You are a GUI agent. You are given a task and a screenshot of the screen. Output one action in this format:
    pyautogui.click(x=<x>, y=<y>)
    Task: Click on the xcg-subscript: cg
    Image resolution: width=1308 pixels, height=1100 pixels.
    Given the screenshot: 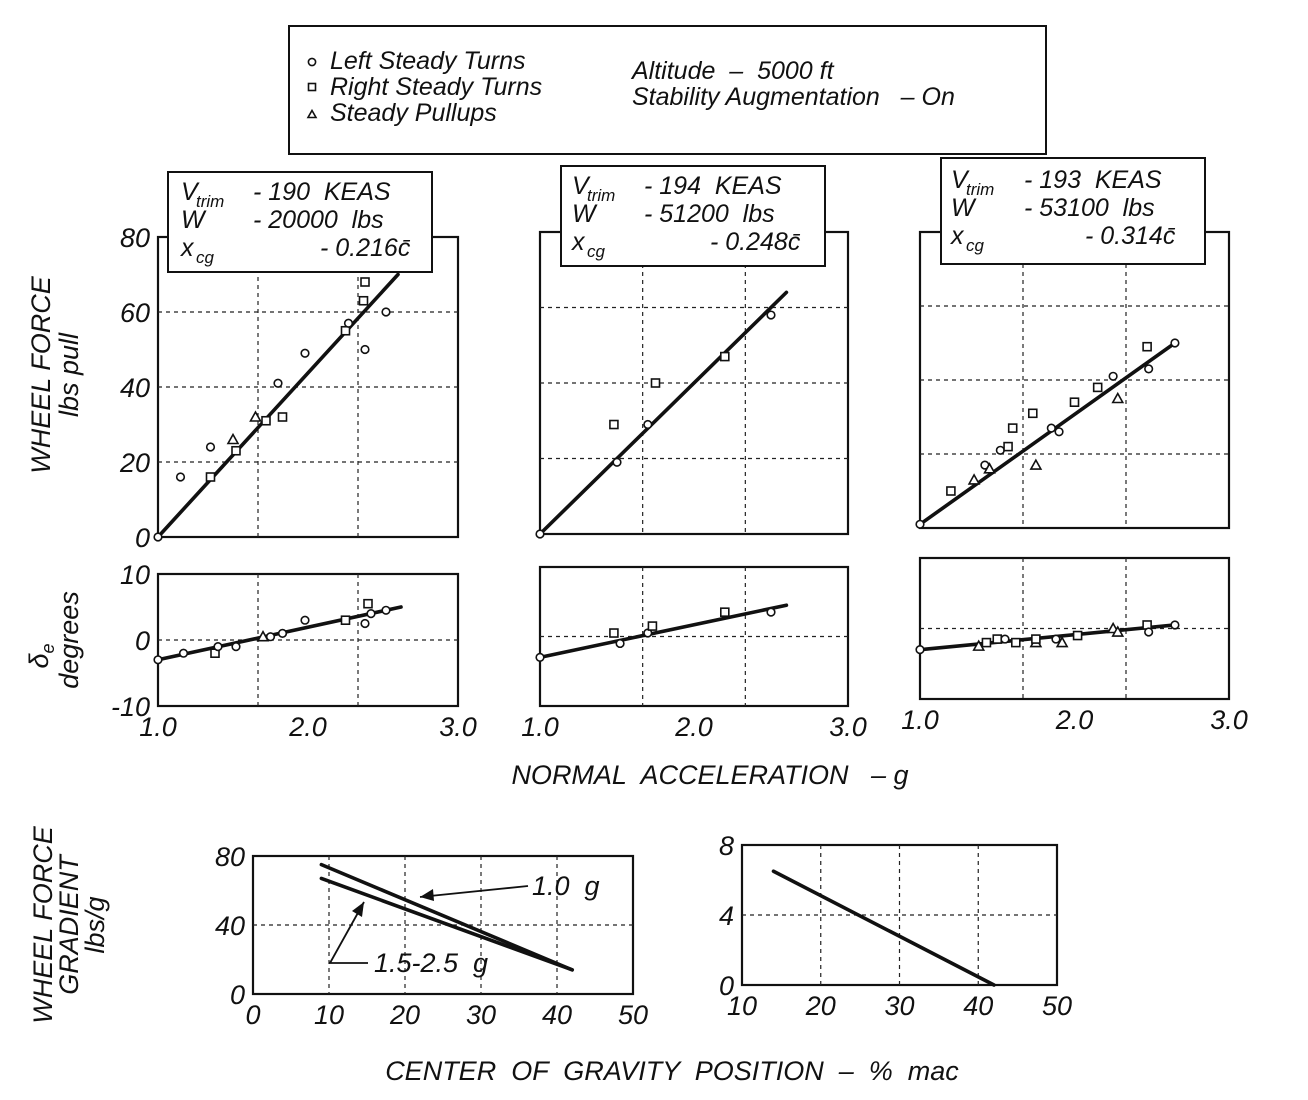 What is the action you would take?
    pyautogui.click(x=596, y=251)
    